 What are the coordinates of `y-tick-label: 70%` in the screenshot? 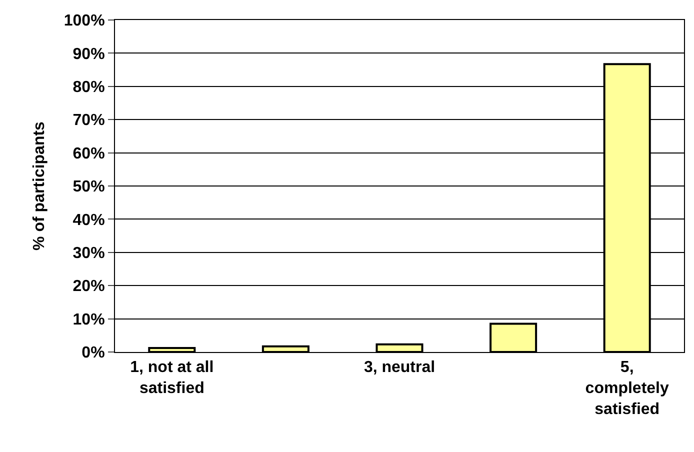 It's located at (88, 121).